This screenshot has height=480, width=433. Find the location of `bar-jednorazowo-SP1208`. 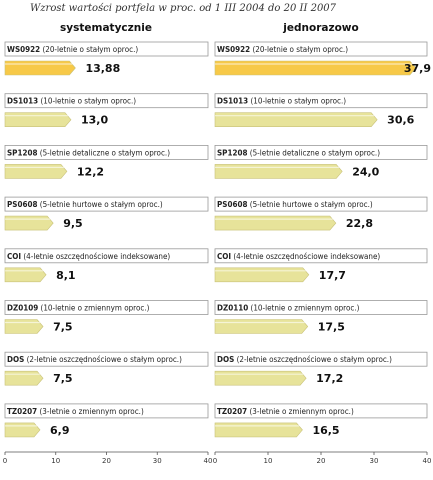

bar-jednorazowo-SP1208 is located at coordinates (278, 171).